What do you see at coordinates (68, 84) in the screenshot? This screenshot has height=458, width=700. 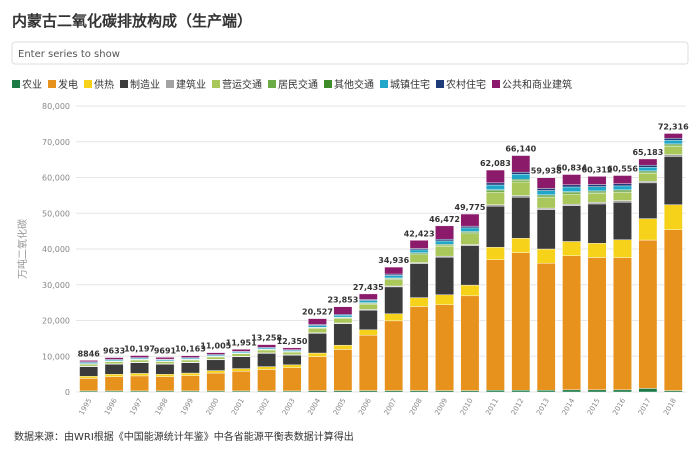 I see `legend-label: 发电` at bounding box center [68, 84].